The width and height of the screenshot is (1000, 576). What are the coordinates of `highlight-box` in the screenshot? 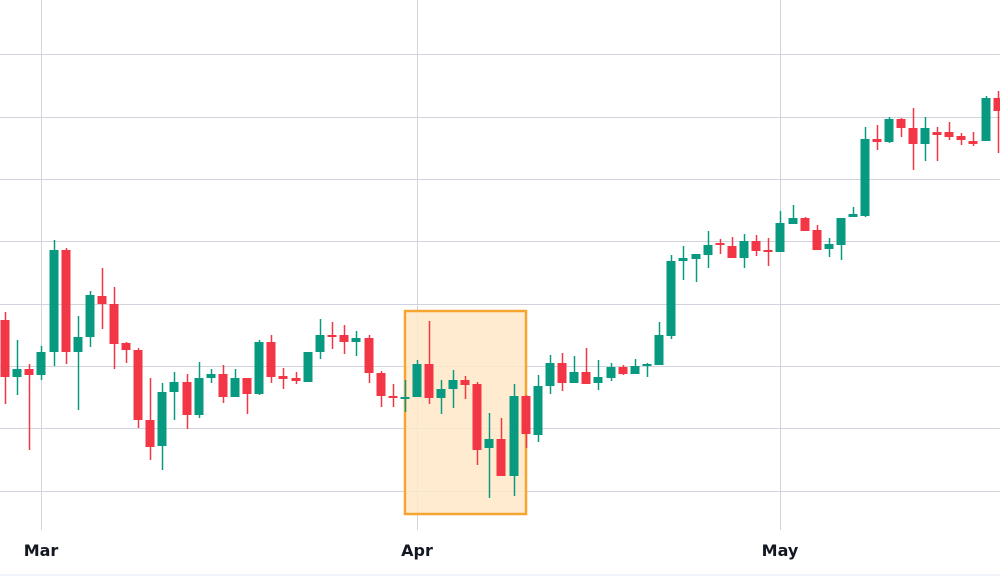 It's located at (465, 412).